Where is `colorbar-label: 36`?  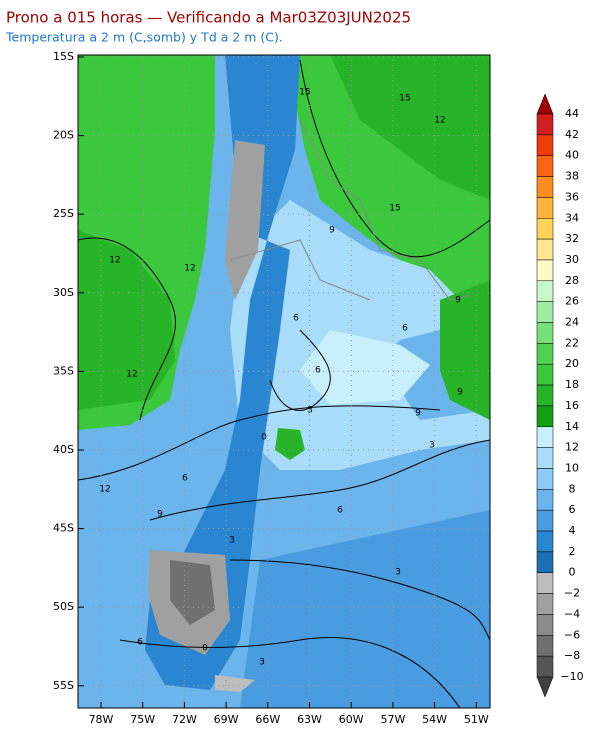 colorbar-label: 36 is located at coordinates (572, 196).